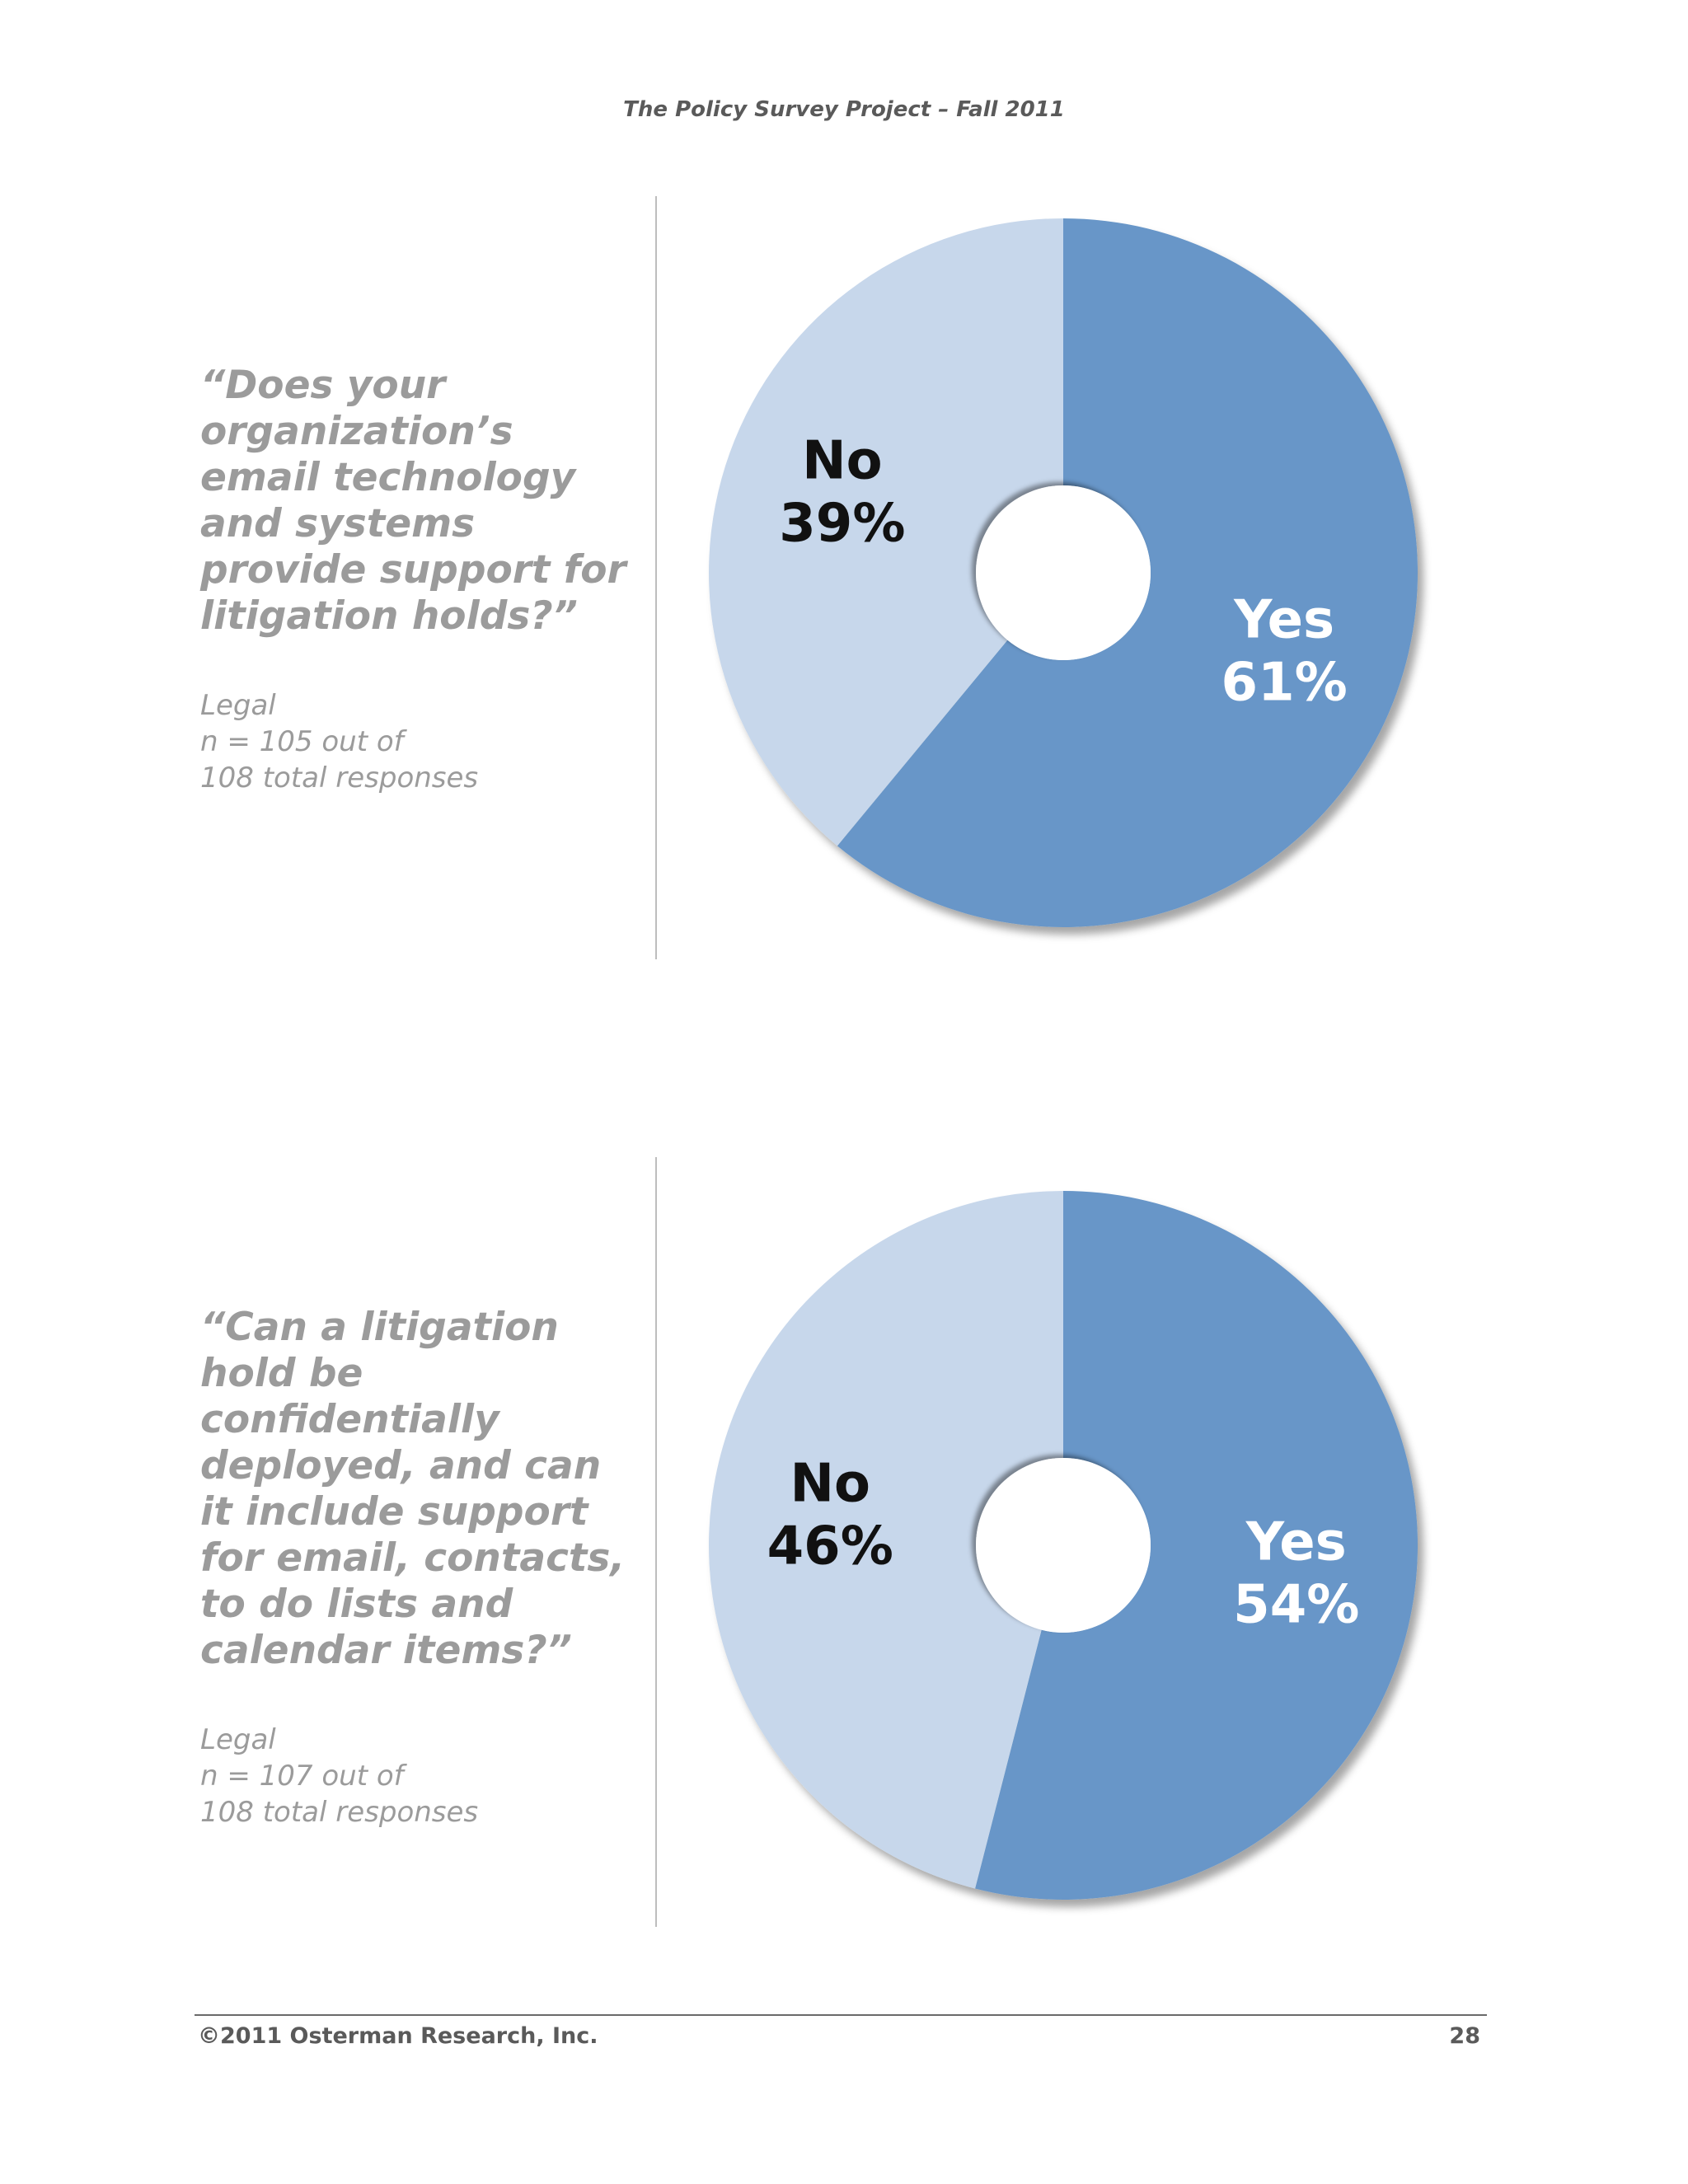 This screenshot has width=1688, height=2184. I want to click on donut-chart-confidential-hold: Yes 54% No 46%, so click(1063, 1545).